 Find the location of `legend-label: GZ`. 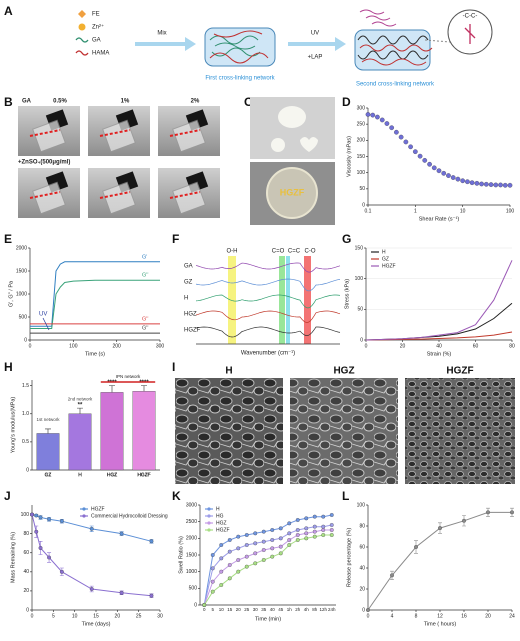

legend-label: GZ is located at coordinates (385, 259).